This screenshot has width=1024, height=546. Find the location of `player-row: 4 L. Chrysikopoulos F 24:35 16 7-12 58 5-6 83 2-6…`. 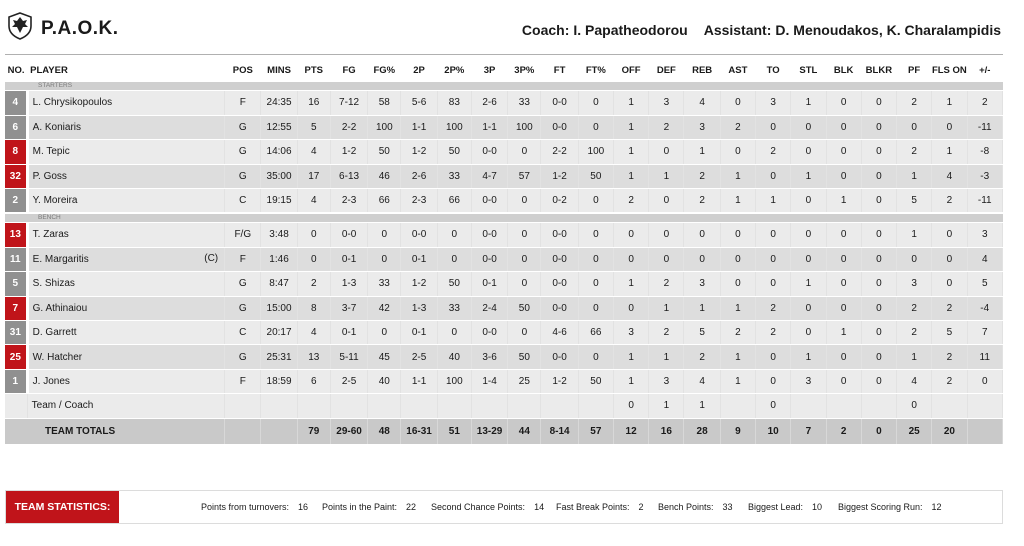

player-row: 4 L. Chrysikopoulos F 24:35 16 7-12 58 5-6 83 2-6… is located at coordinates (504, 103).